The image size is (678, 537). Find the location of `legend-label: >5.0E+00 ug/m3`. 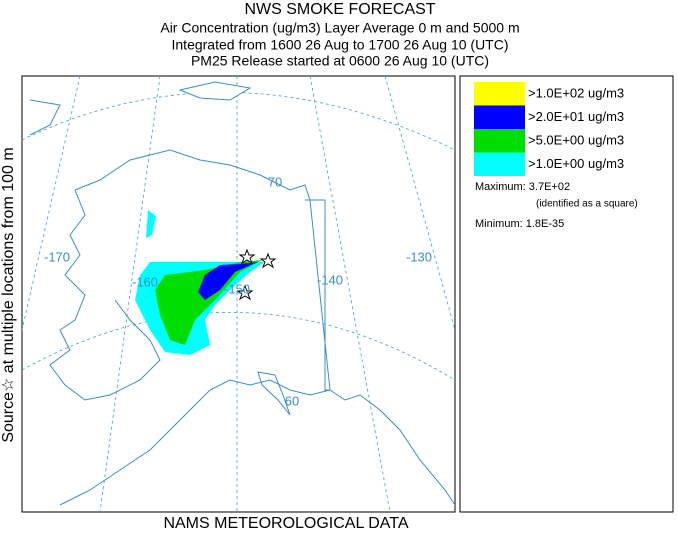

legend-label: >5.0E+00 ug/m3 is located at coordinates (576, 139).